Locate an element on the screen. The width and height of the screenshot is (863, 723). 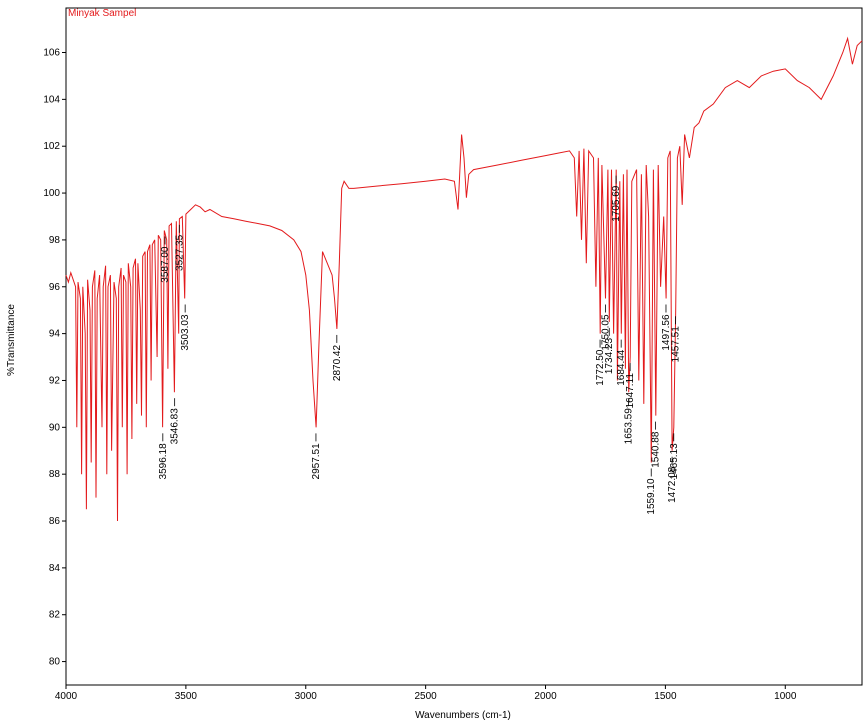
peak-label: 3527.35 is located at coordinates (179, 252).